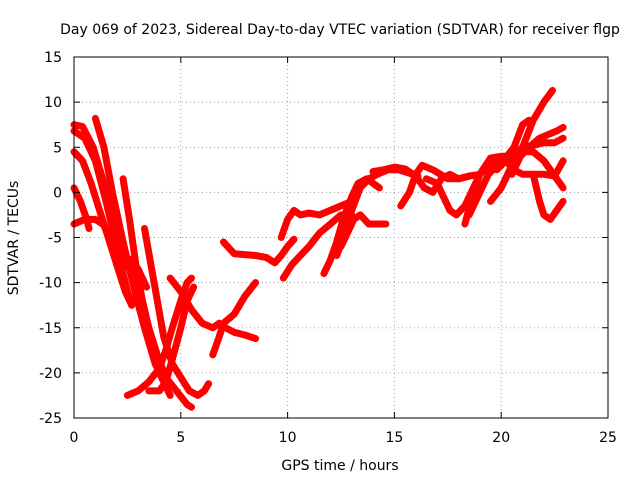  Describe the element at coordinates (14, 238) in the screenshot. I see `y-axis-label: SDTVAR / TECUs` at that location.